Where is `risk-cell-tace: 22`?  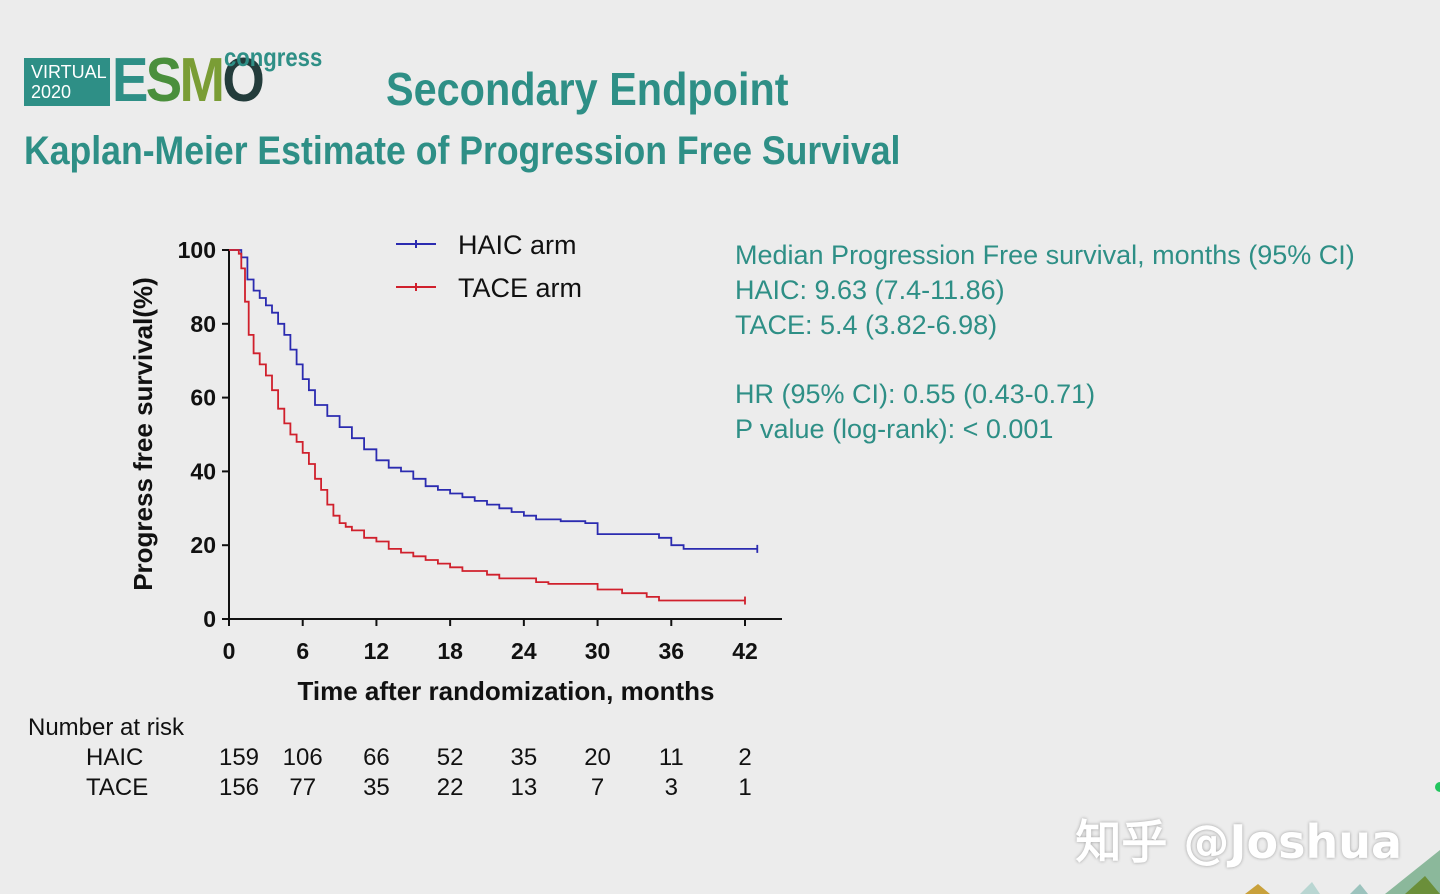 risk-cell-tace: 22 is located at coordinates (450, 787).